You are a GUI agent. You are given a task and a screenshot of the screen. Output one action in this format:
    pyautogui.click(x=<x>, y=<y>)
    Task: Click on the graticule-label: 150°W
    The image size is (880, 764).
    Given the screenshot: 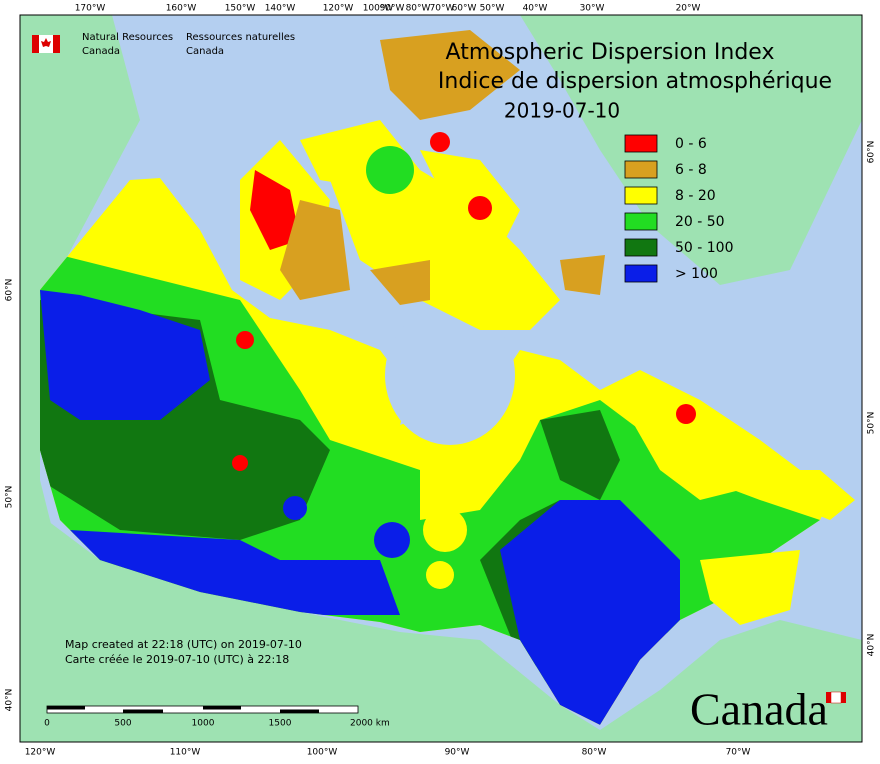 What is the action you would take?
    pyautogui.click(x=240, y=9)
    